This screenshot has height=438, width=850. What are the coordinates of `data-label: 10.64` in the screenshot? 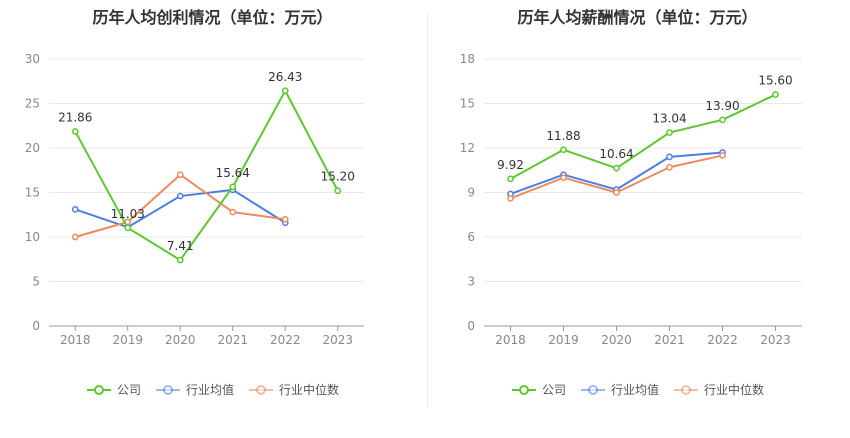 It's located at (616, 154).